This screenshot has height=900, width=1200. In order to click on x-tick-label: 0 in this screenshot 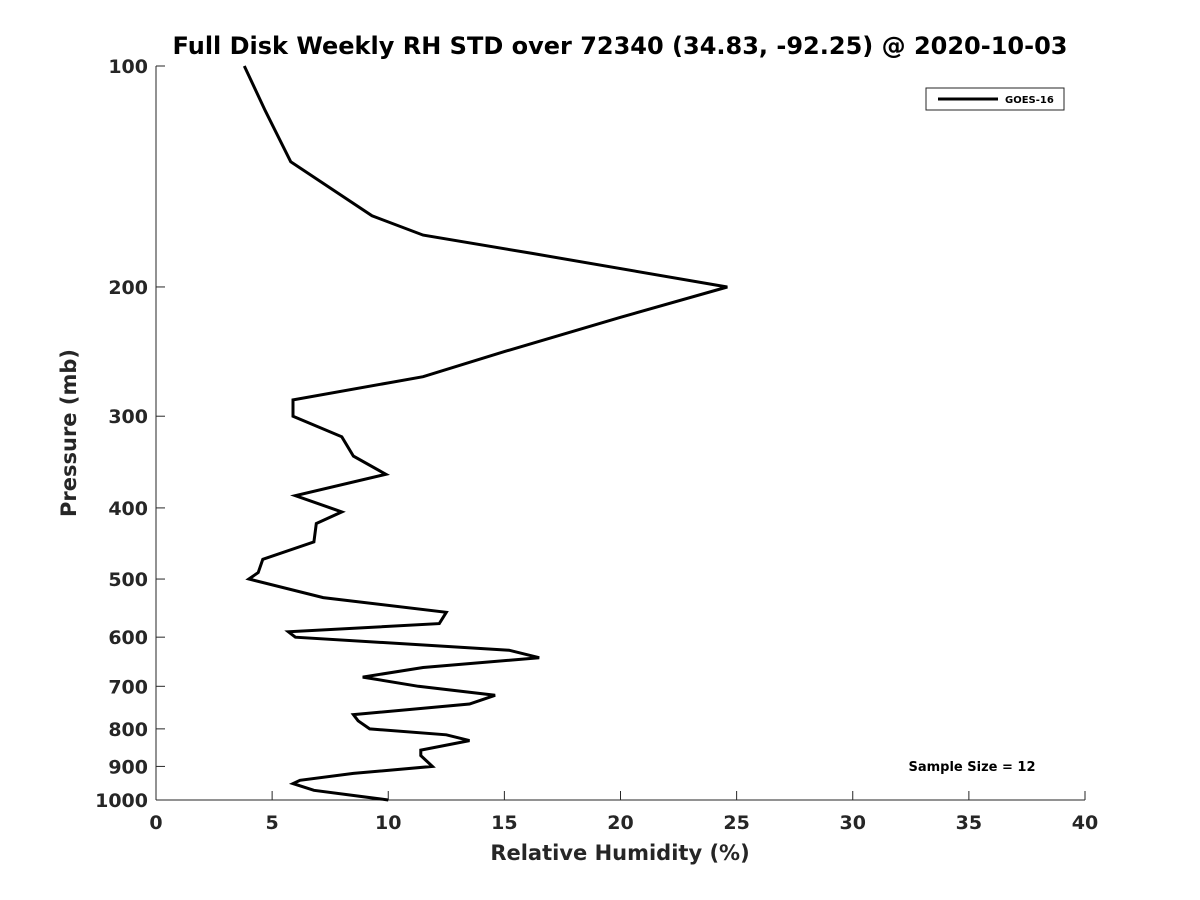, I will do `click(155, 823)`.